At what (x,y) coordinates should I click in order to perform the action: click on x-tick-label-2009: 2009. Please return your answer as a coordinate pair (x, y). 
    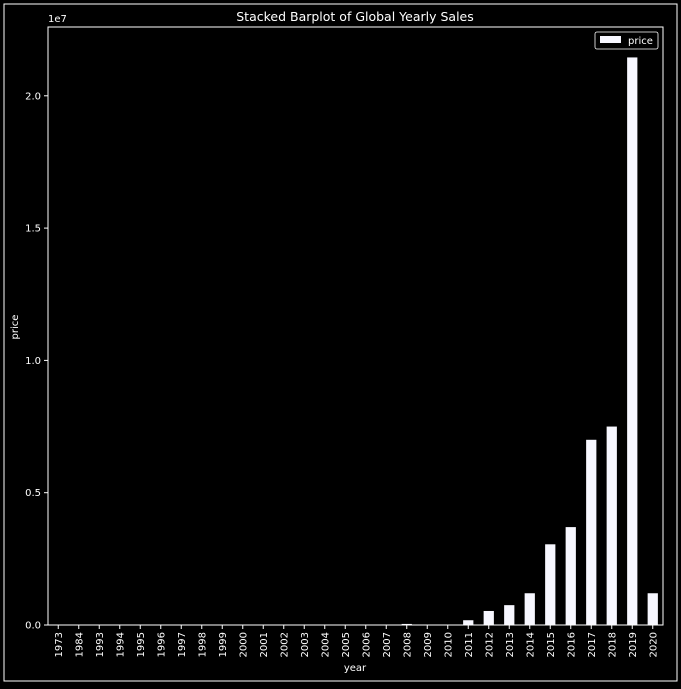
    Looking at the image, I should click on (428, 644).